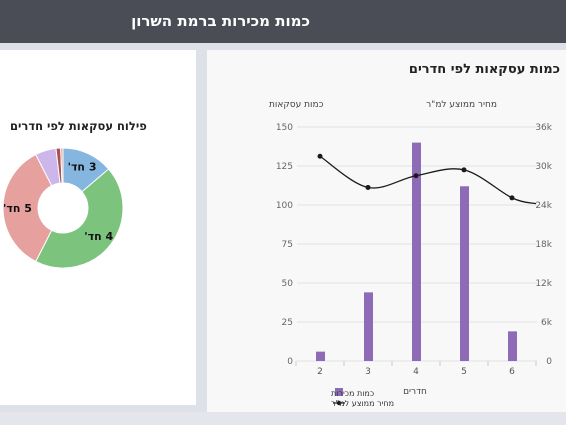  I want to click on y-axis-title: כמות עסקאות, so click(296, 105).